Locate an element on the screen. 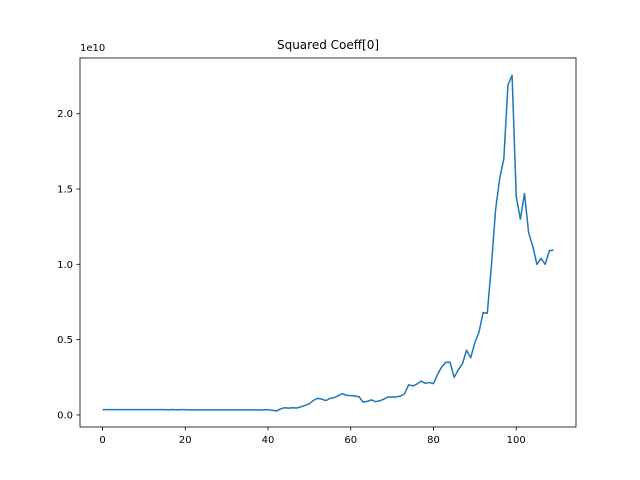 This screenshot has height=480, width=640. y-tick-label-4: 2.0 is located at coordinates (65, 114).